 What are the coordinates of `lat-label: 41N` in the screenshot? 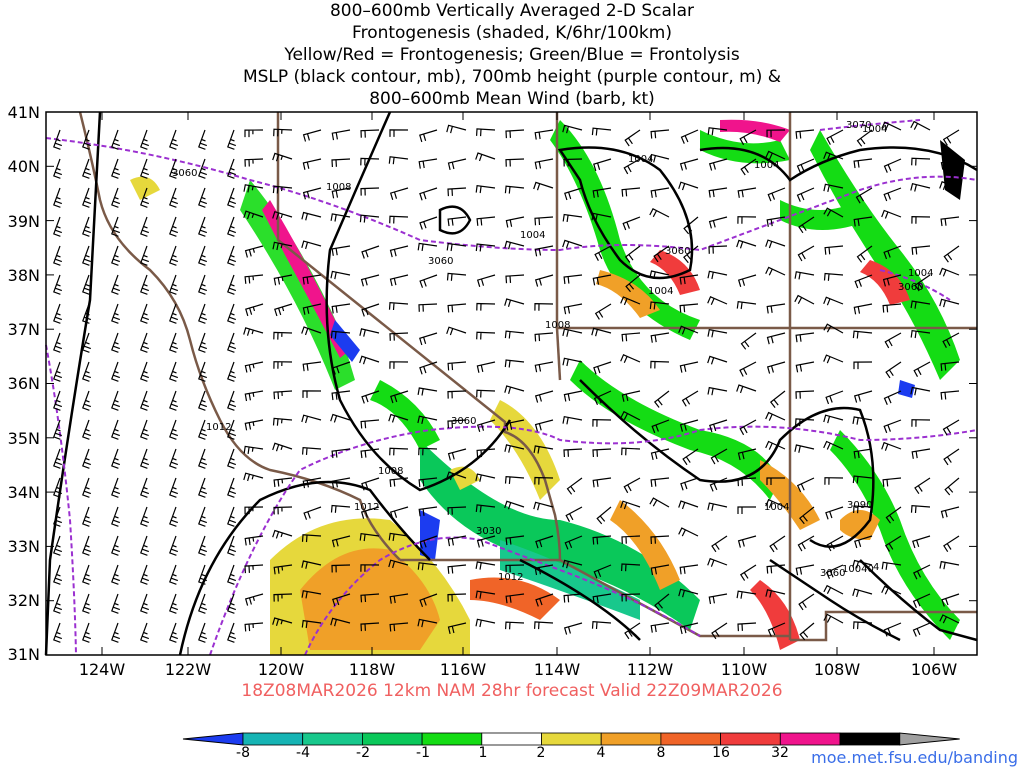 It's located at (23, 112).